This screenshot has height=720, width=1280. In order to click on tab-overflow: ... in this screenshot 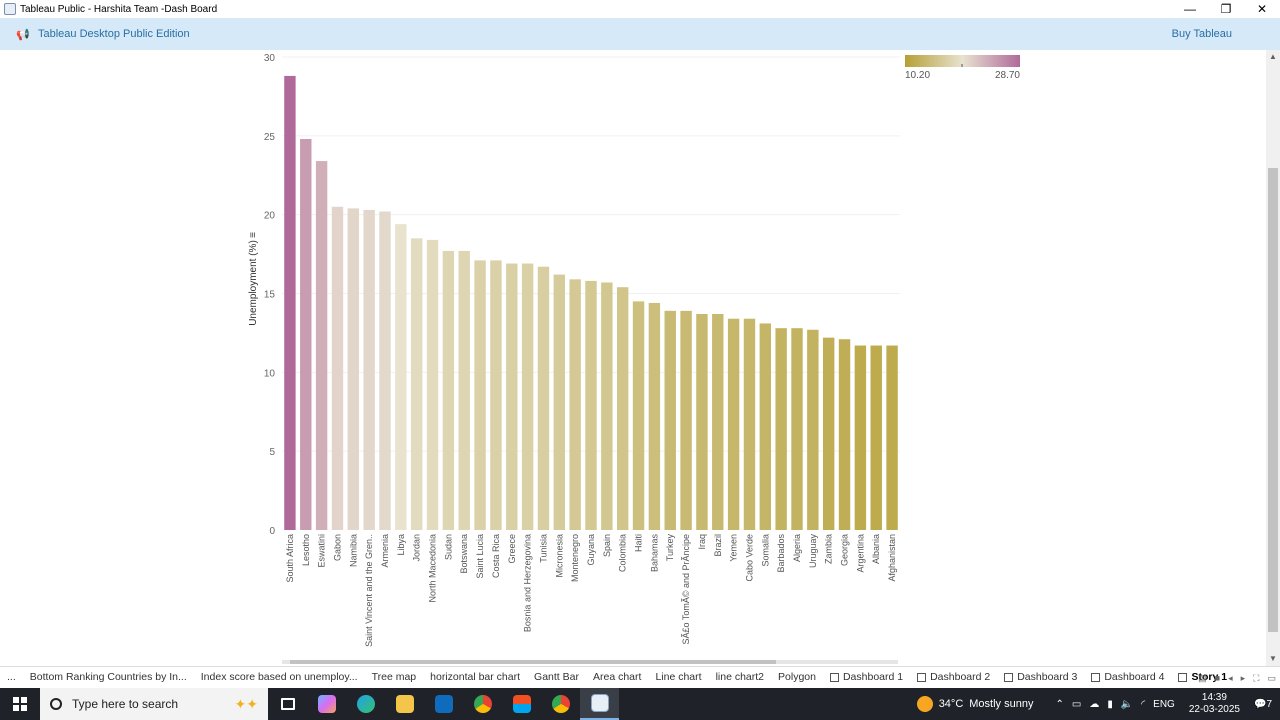, I will do `click(11, 677)`.